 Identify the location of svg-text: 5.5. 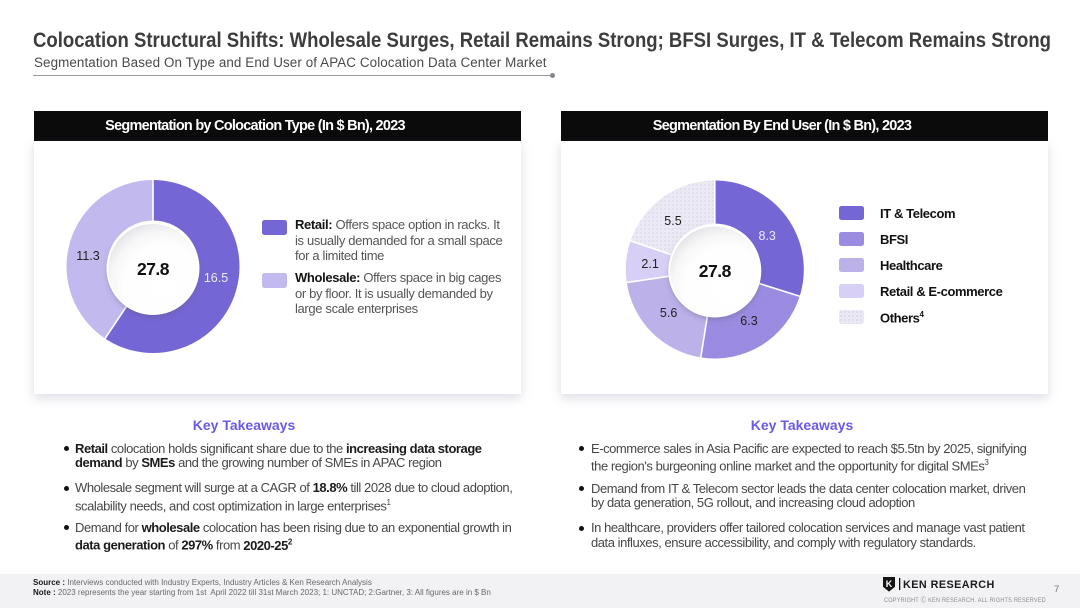
(672, 221).